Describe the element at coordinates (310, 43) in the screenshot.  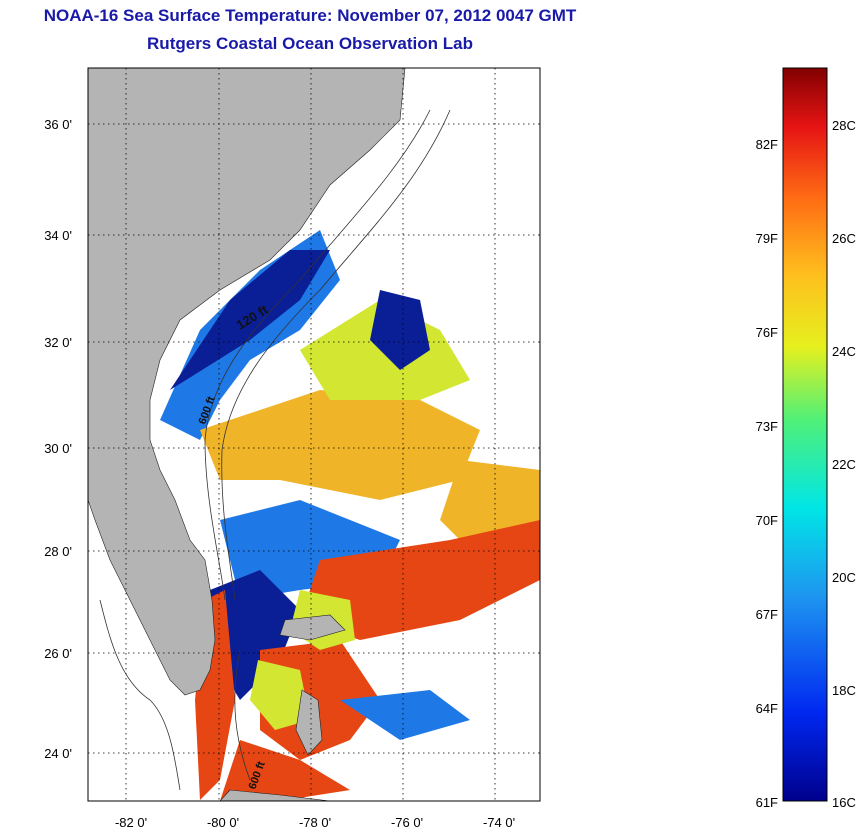
I see `map-subtitle: Rutgers Coastal Ocean Observation Lab` at that location.